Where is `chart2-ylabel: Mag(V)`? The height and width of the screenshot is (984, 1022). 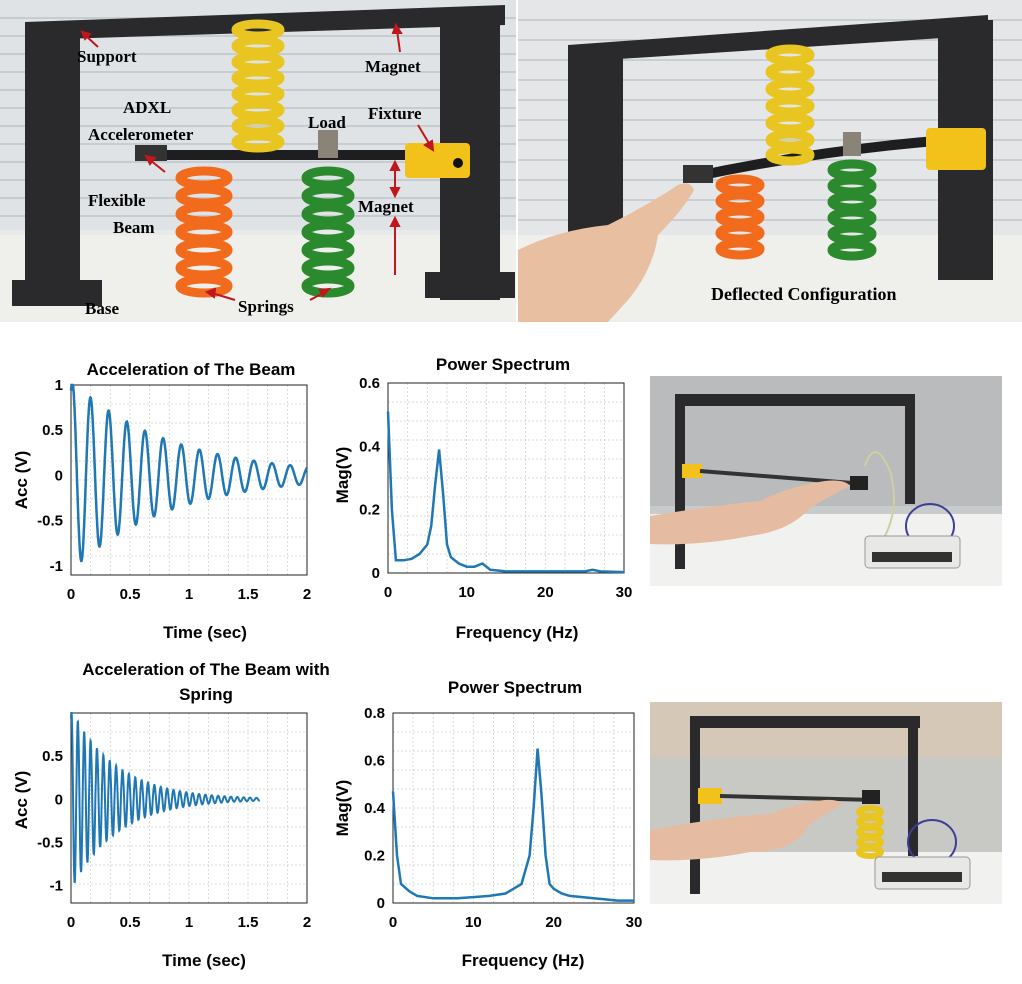 chart2-ylabel: Mag(V) is located at coordinates (342, 475).